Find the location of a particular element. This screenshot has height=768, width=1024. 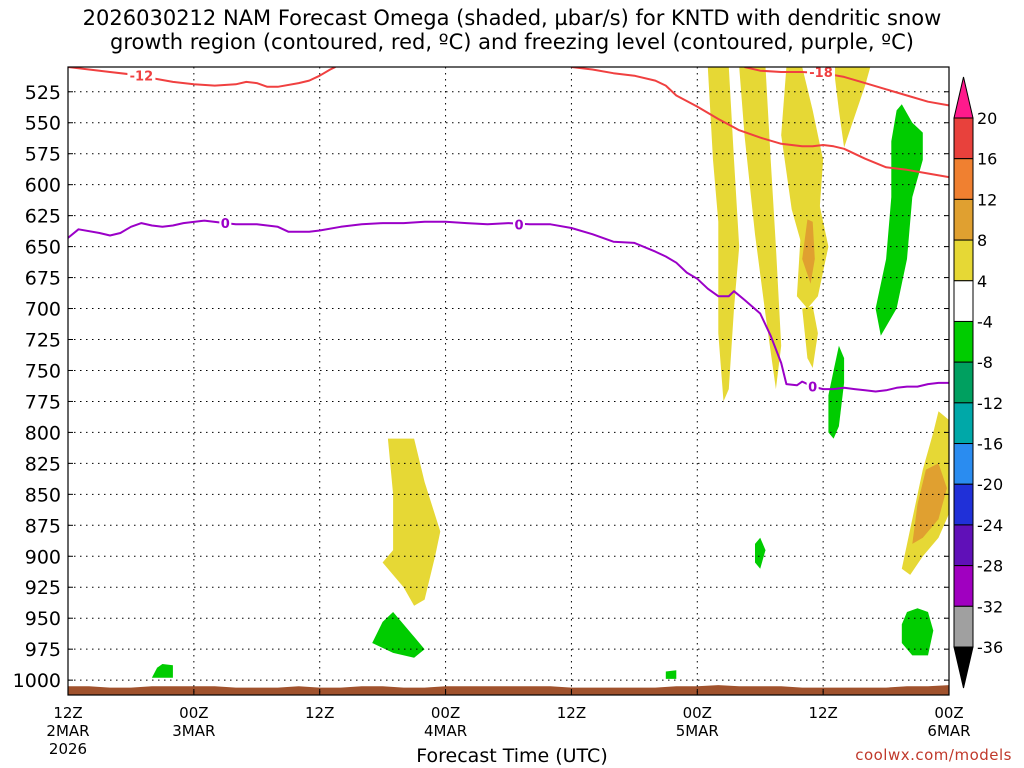

y-tick-label: 550 is located at coordinates (43, 124).